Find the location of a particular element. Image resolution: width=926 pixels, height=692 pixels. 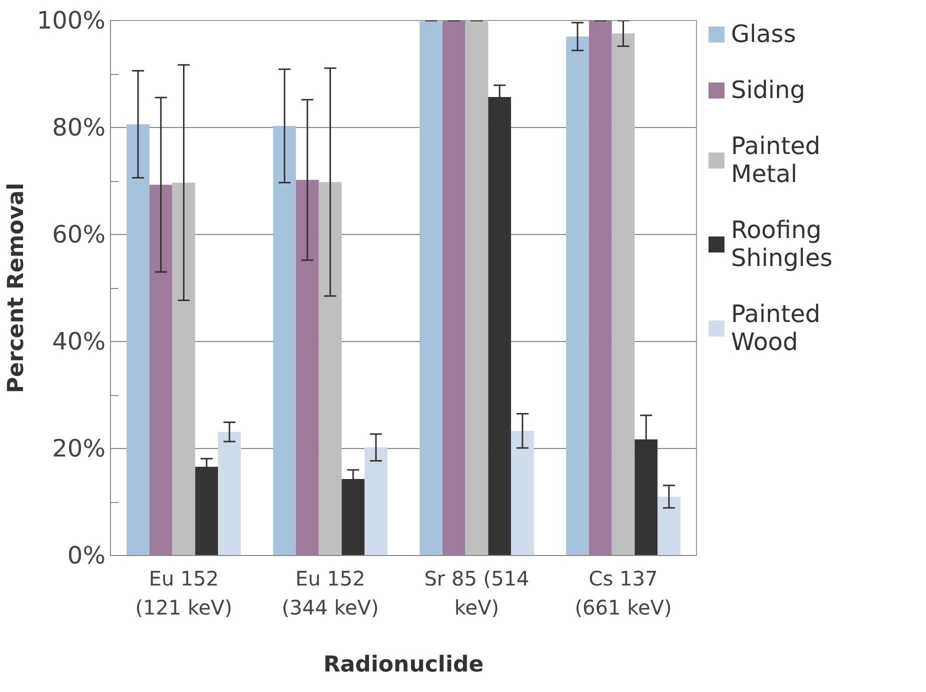

y-tick-label: 20% is located at coordinates (79, 448).